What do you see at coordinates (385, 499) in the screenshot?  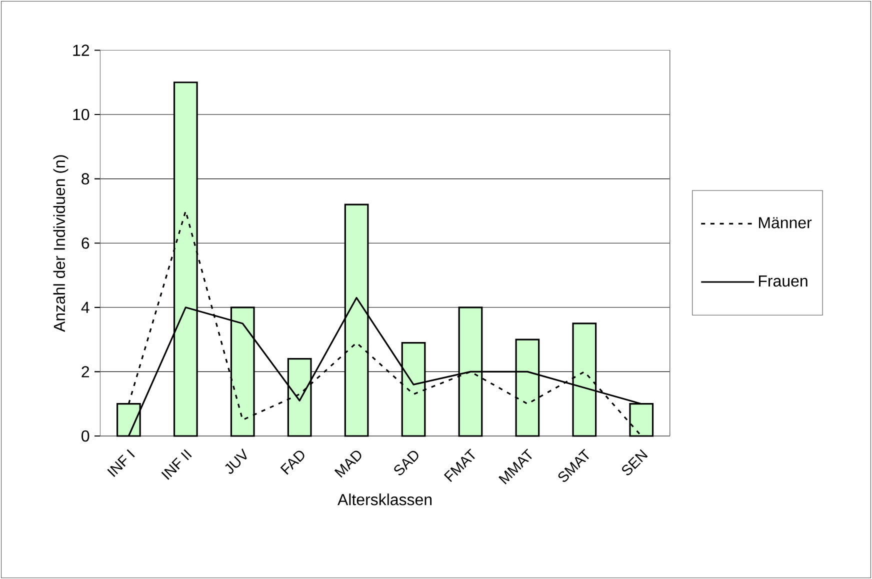 I see `x-axis-title: Altersklassen` at bounding box center [385, 499].